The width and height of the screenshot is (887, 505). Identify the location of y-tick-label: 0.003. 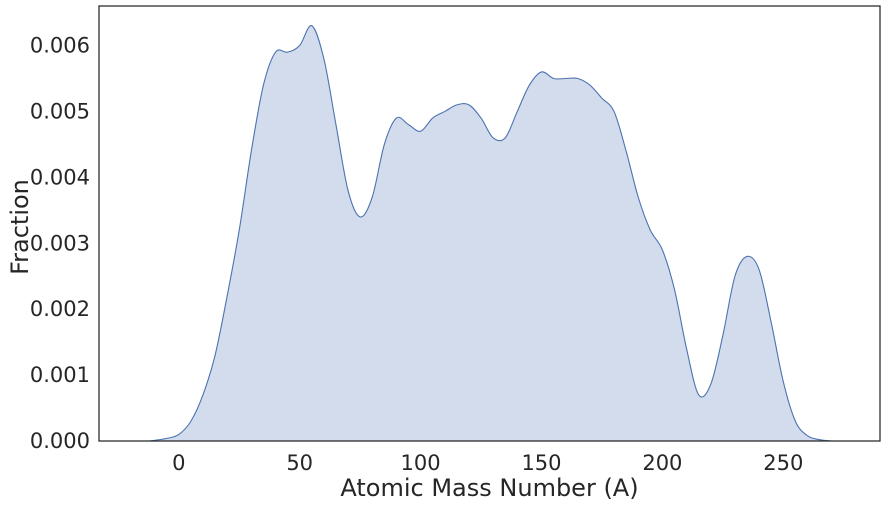
(60, 243).